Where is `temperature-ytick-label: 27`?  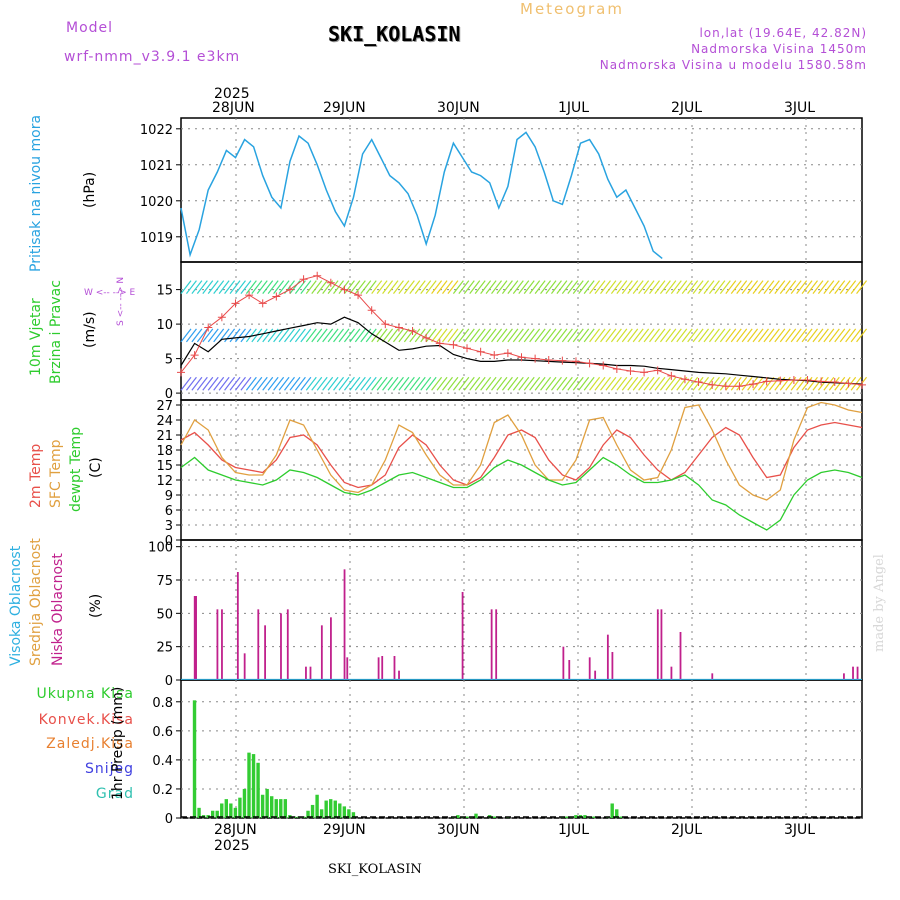 temperature-ytick-label: 27 is located at coordinates (164, 406).